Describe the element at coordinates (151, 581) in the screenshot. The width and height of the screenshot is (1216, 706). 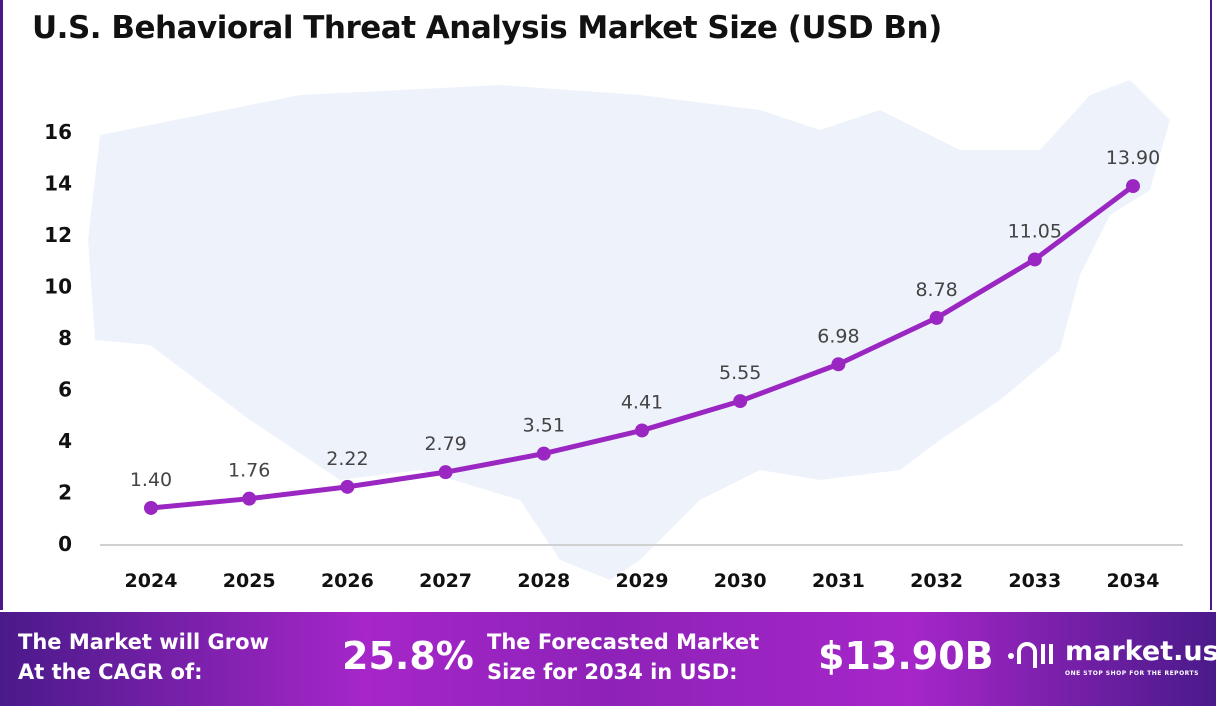
I see `x-tick-label: 2024` at that location.